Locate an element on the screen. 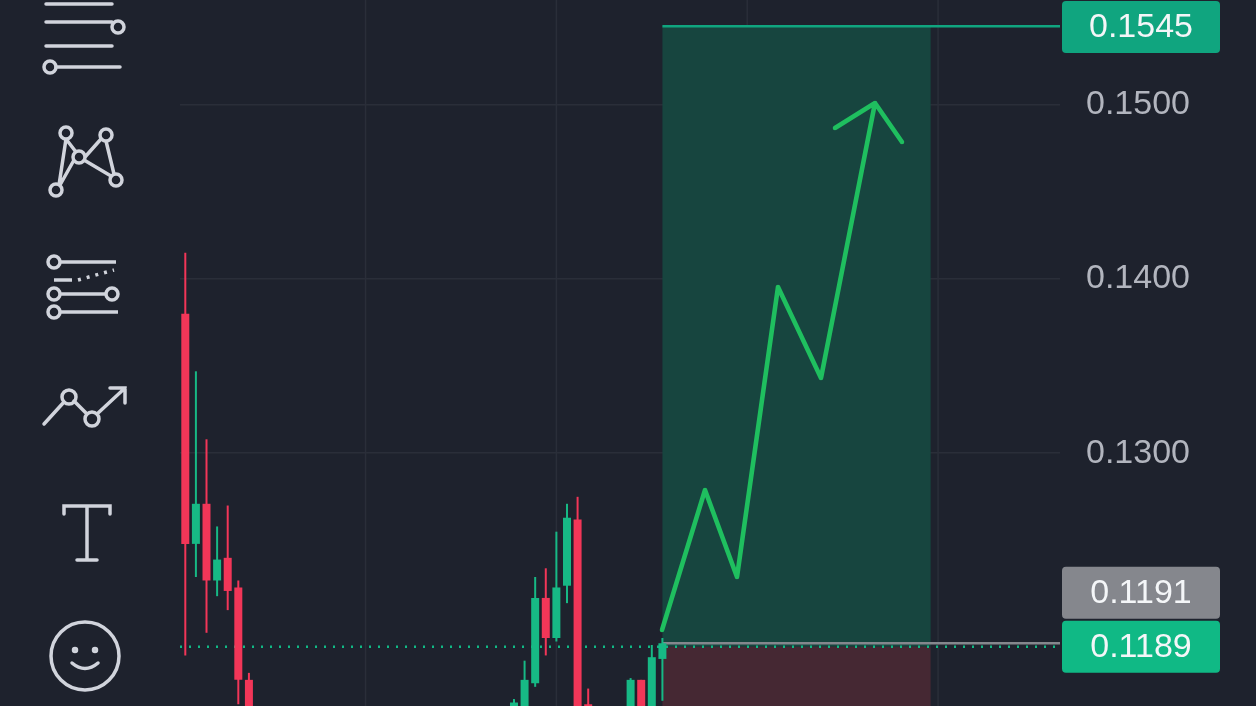  ref-line-label: 0.1545 is located at coordinates (1141, 25).